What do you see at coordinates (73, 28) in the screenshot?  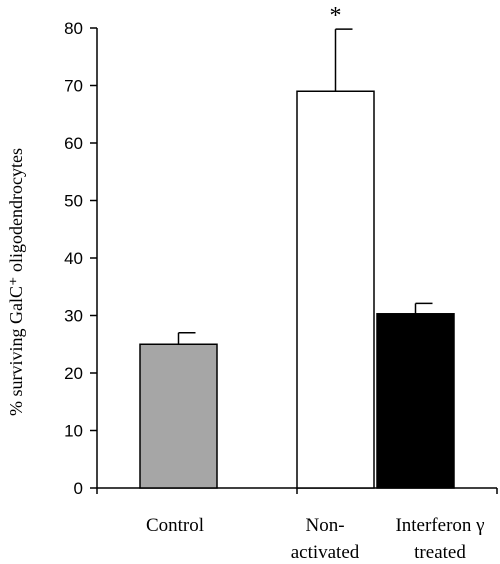 I see `y-tick-label: 80` at bounding box center [73, 28].